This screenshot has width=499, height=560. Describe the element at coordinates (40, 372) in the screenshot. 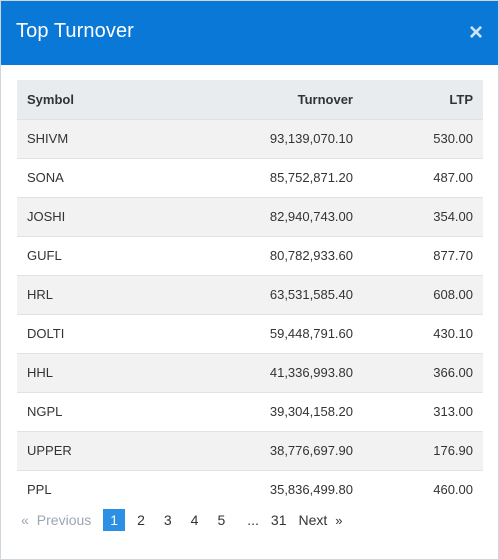

I see `cell-symbol: HHL` at that location.